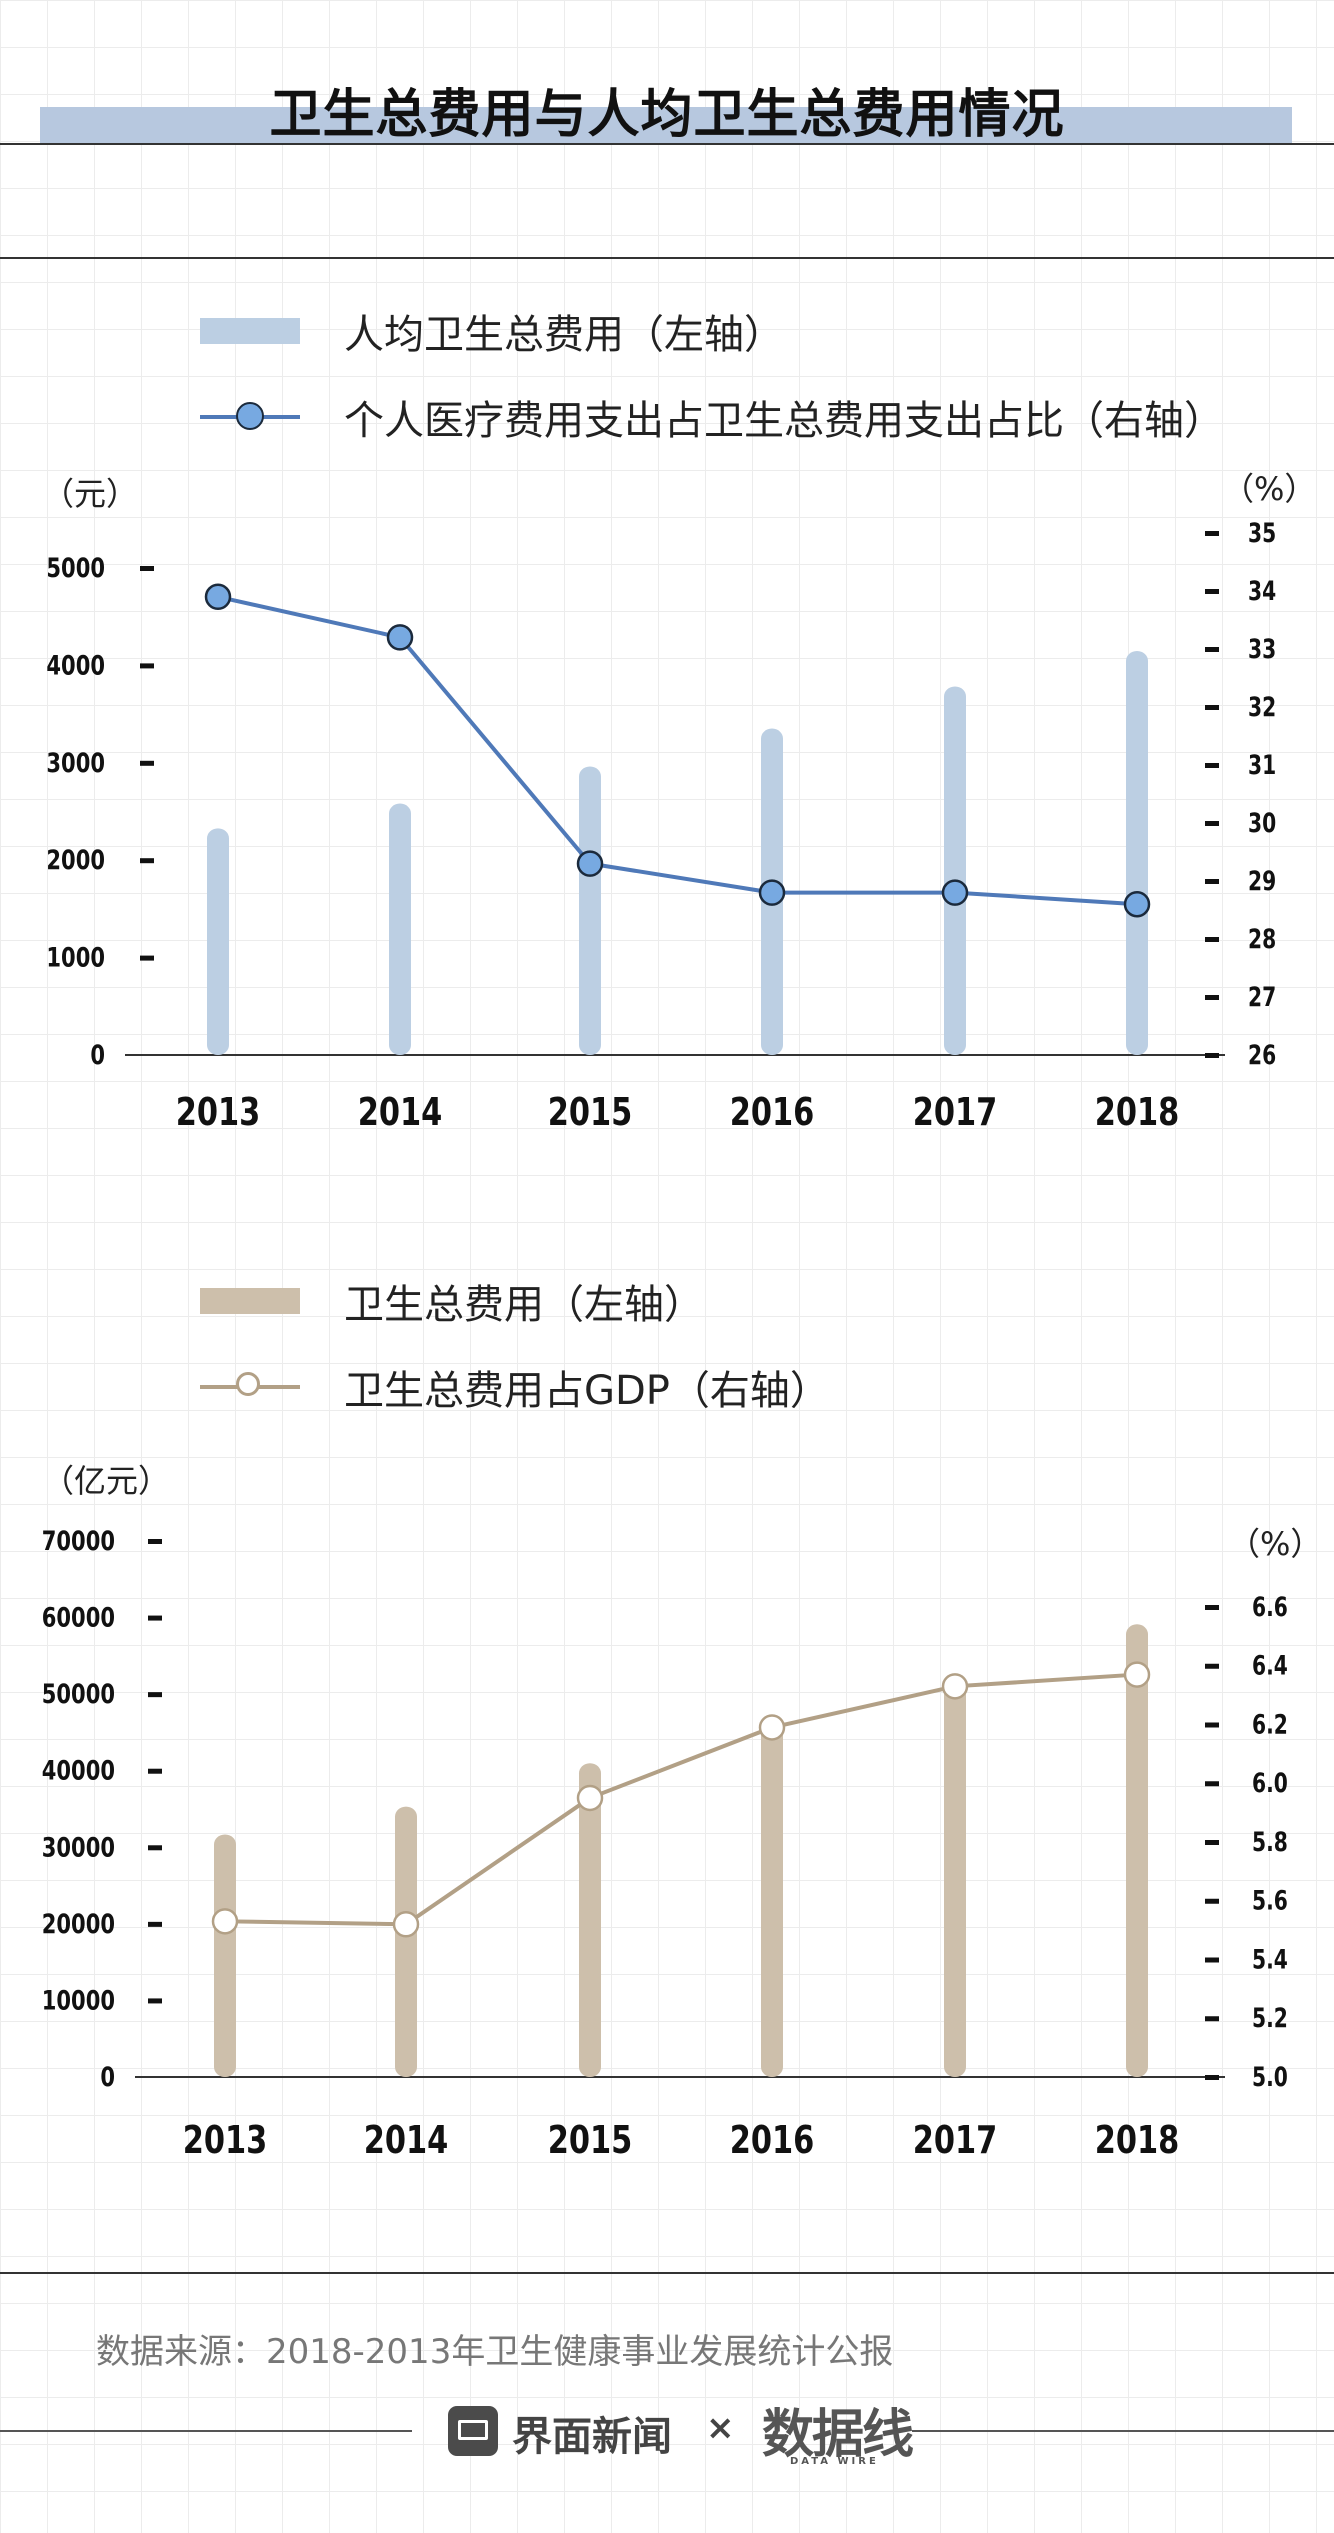 This screenshot has width=1334, height=2533. I want to click on right-tick-label: 6.4, so click(1270, 1666).